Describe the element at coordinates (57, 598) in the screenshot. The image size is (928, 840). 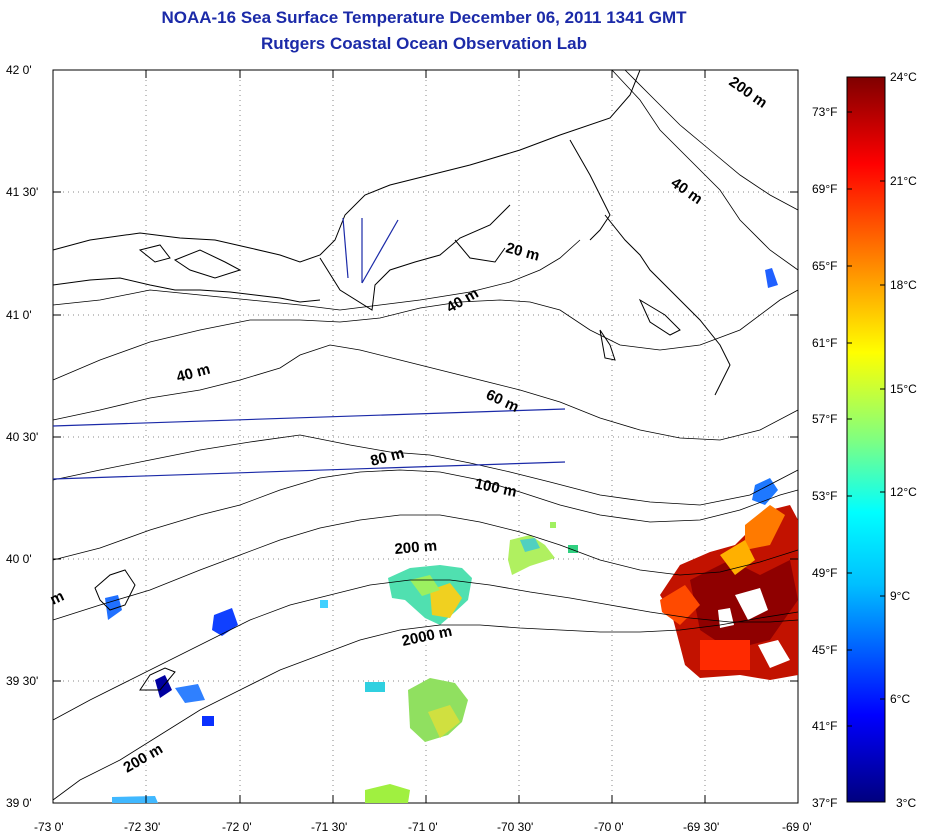
I see `contour-label: m` at that location.